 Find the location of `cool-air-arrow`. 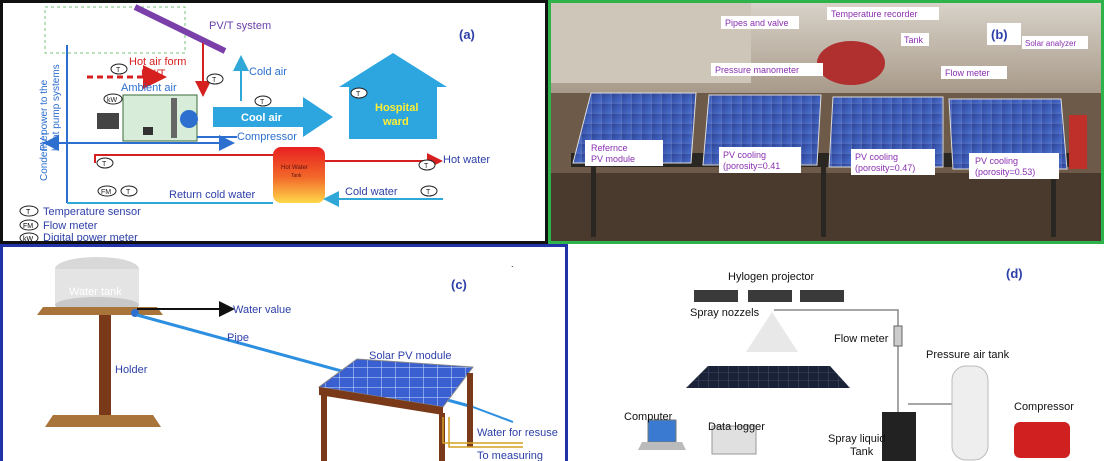

cool-air-arrow is located at coordinates (273, 117).